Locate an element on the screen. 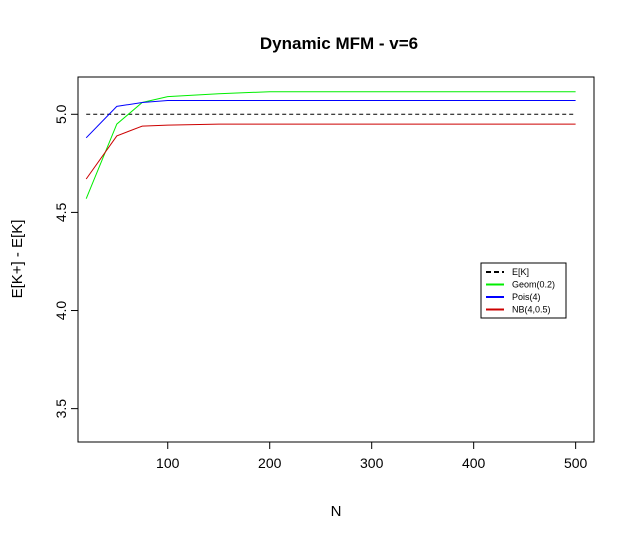 The height and width of the screenshot is (541, 634). legend-label: E[K] is located at coordinates (520, 272).